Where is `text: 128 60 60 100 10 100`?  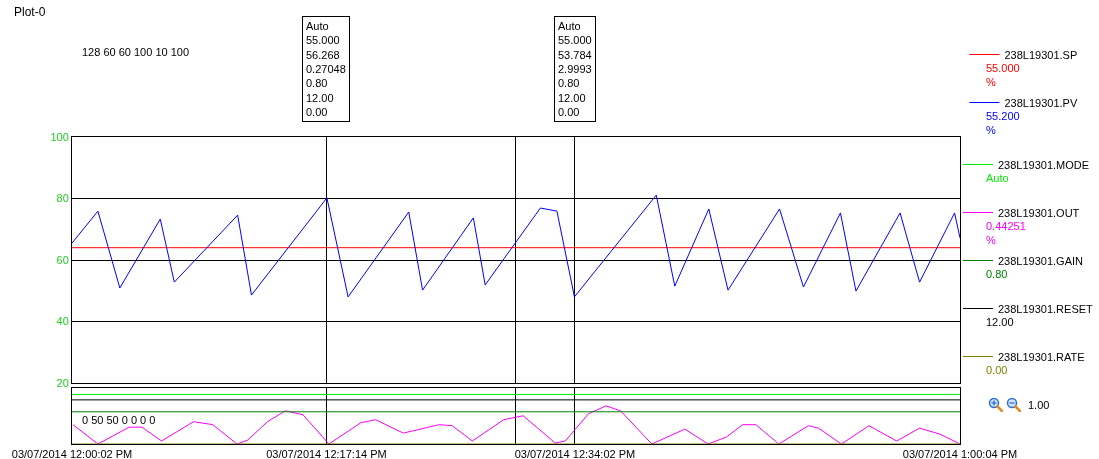
text: 128 60 60 100 10 100 is located at coordinates (136, 52).